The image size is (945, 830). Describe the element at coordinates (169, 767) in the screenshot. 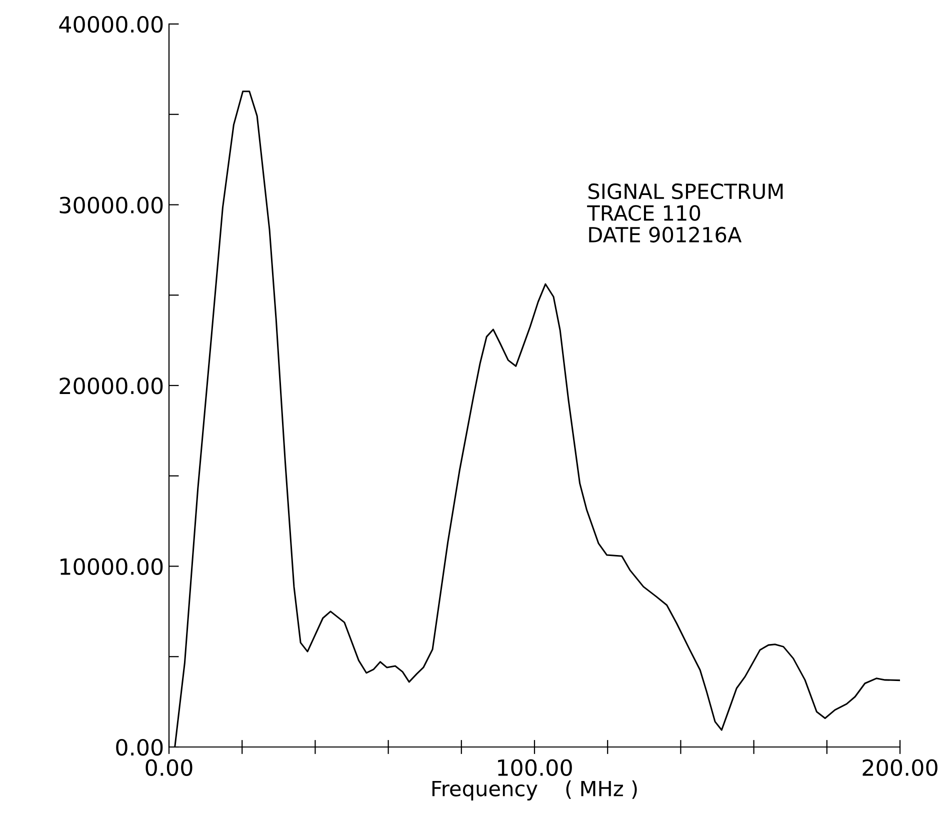

I see `x-tick-label: 0.00` at that location.